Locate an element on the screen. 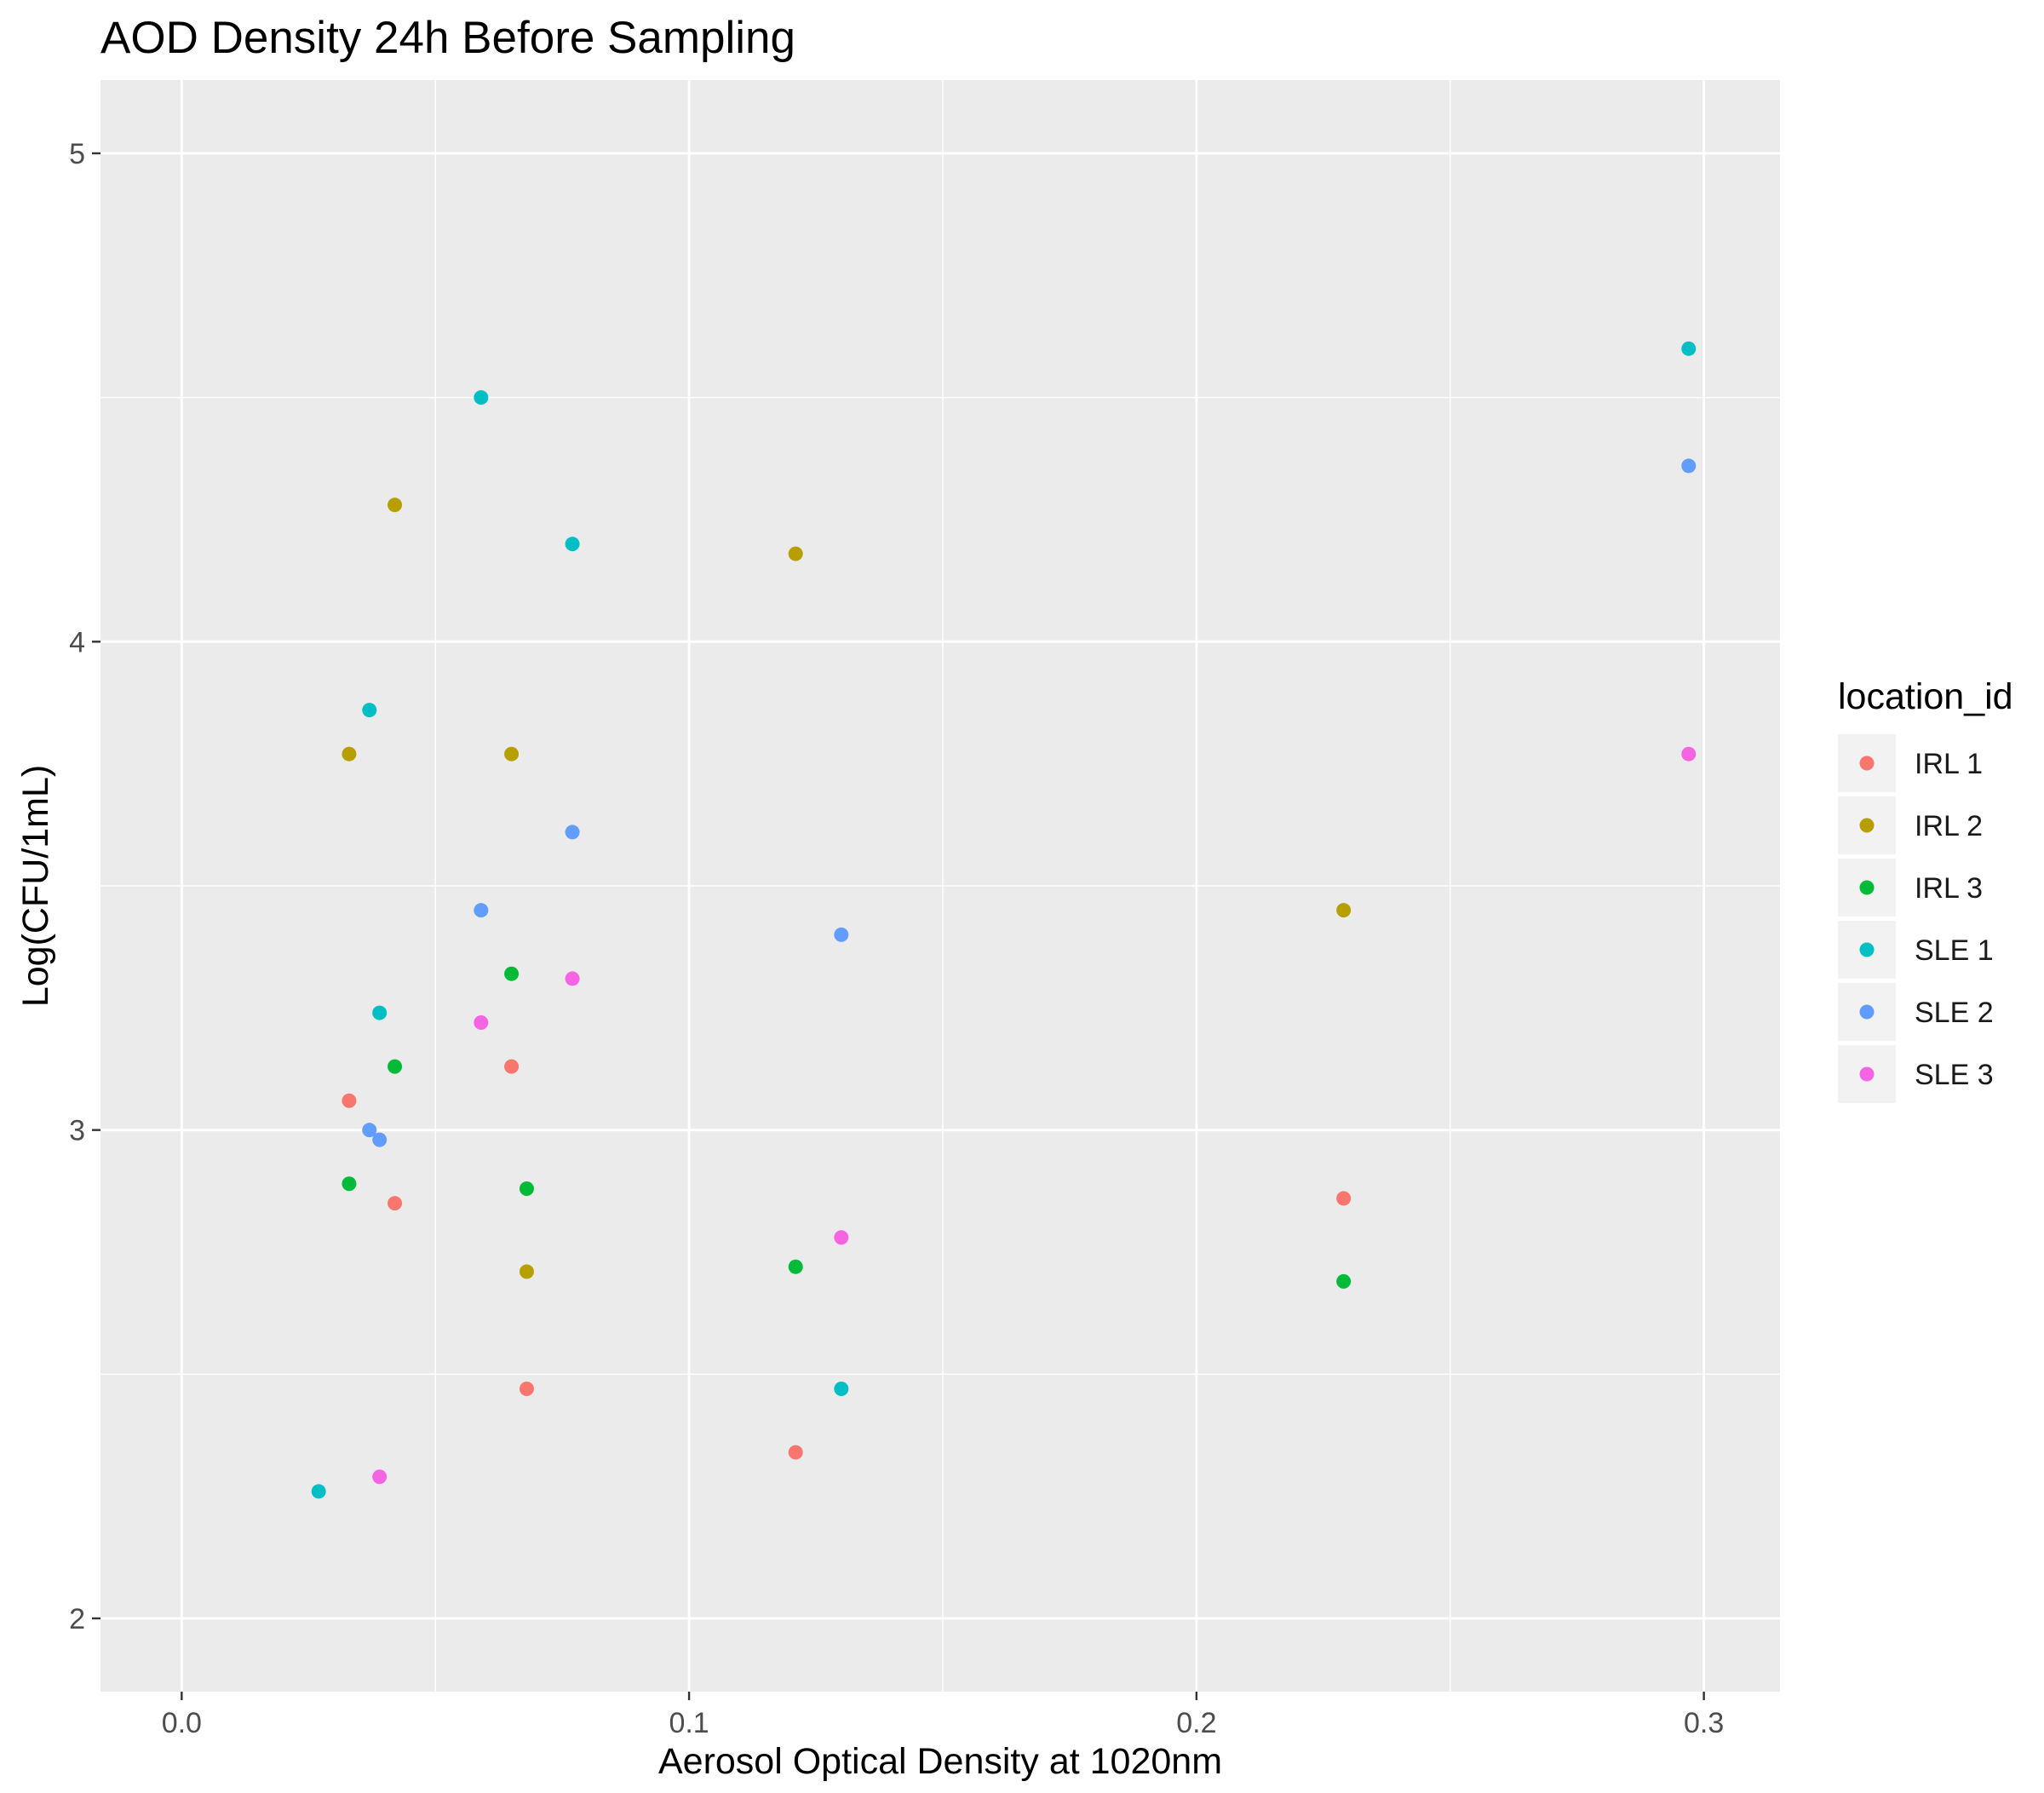  legend-label-sle-3: SLE 3 is located at coordinates (1954, 1075).